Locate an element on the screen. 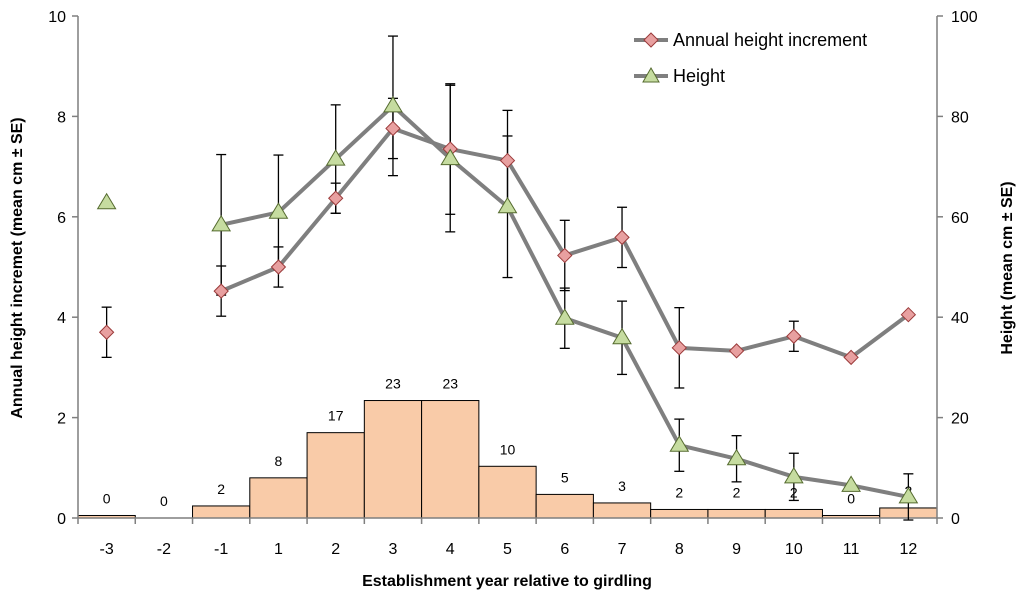  bar-label-4: 23 is located at coordinates (450, 384).